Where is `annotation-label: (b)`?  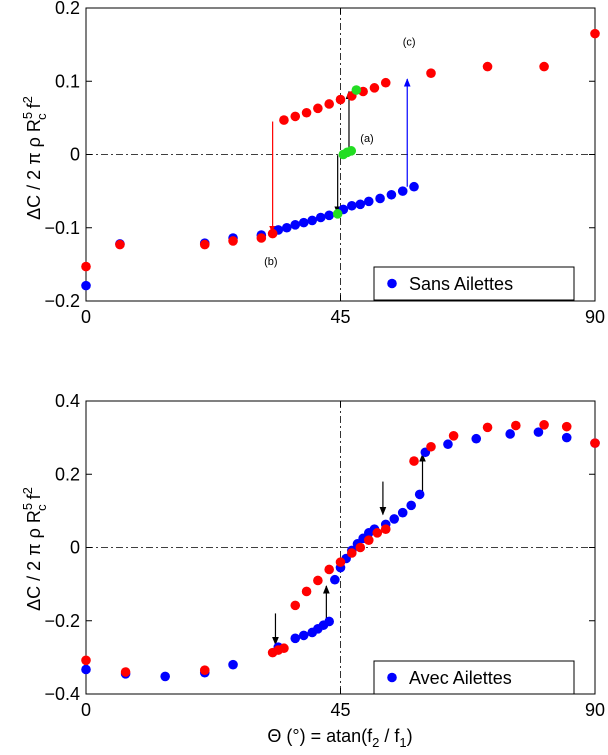
annotation-label: (b) is located at coordinates (270, 262).